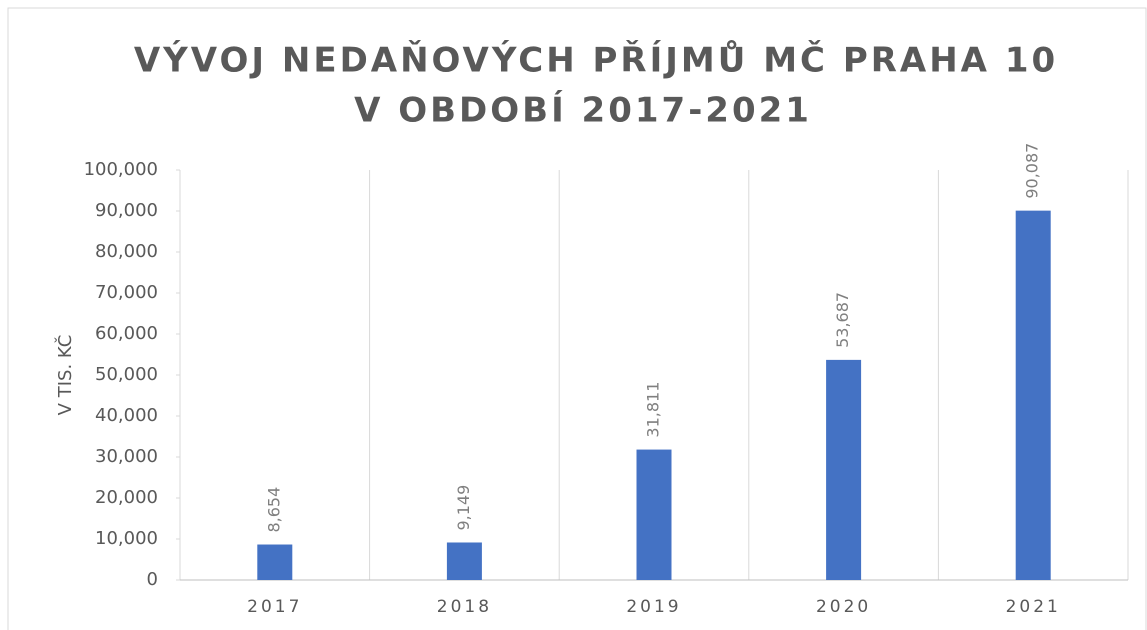 This screenshot has width=1147, height=630. What do you see at coordinates (152, 579) in the screenshot?
I see `y-tick-label: 0` at bounding box center [152, 579].